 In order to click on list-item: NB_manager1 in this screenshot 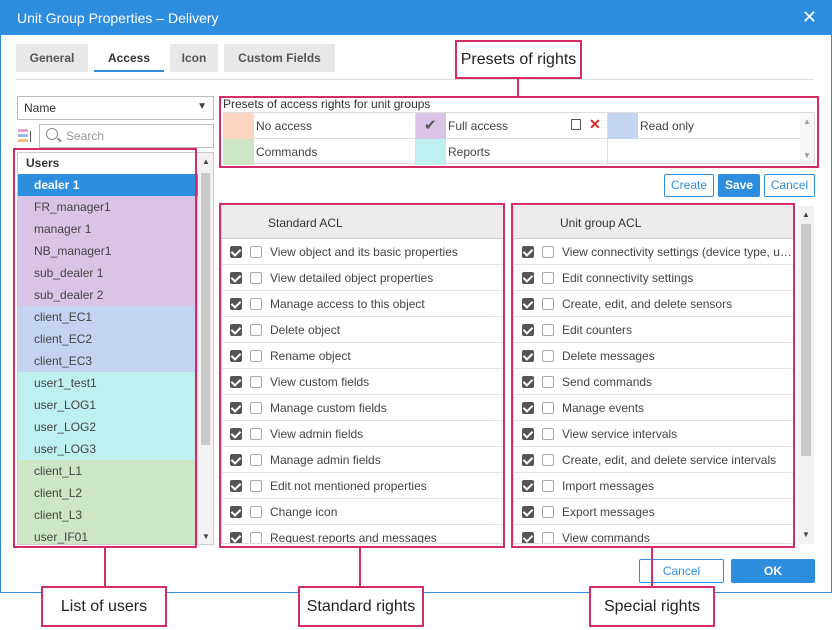, I will do `click(108, 251)`.